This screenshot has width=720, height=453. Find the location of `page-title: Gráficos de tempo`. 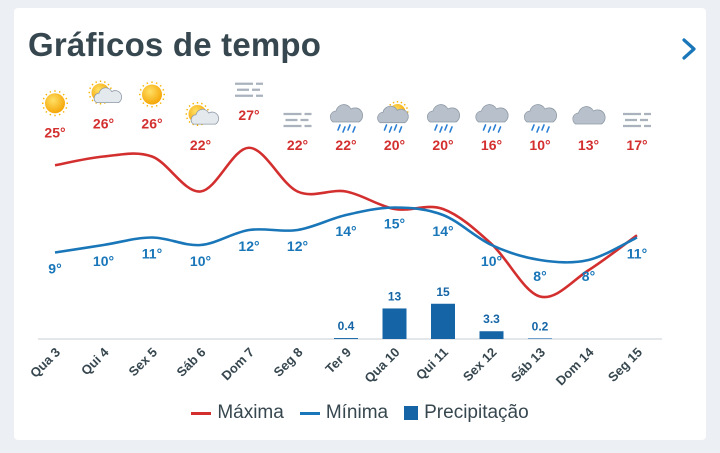

page-title: Gráficos de tempo is located at coordinates (175, 44).